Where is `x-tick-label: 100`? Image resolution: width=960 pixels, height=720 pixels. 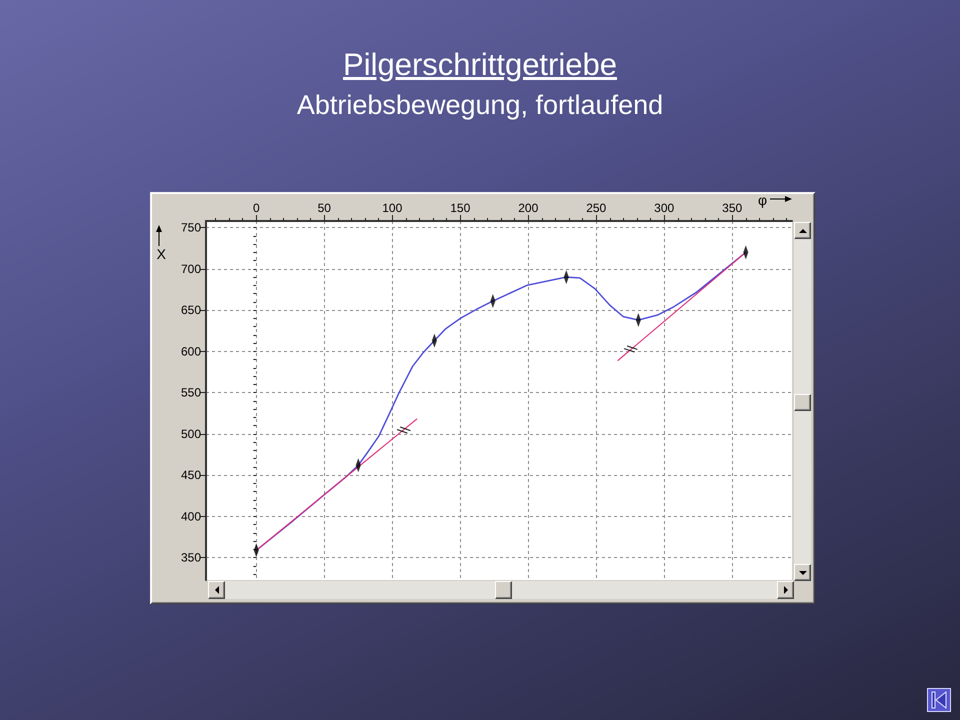
x-tick-label: 100 is located at coordinates (392, 208).